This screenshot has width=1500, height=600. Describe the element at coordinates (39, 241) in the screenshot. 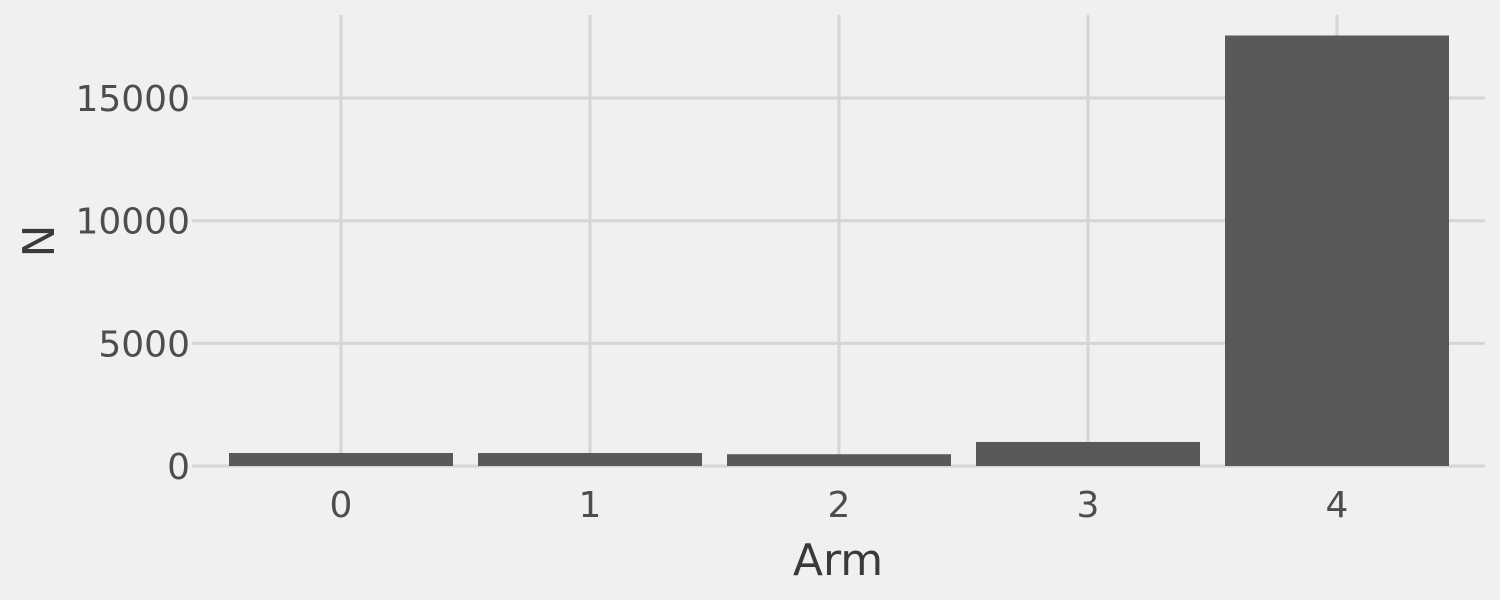

I see `y-axis-title: N` at that location.